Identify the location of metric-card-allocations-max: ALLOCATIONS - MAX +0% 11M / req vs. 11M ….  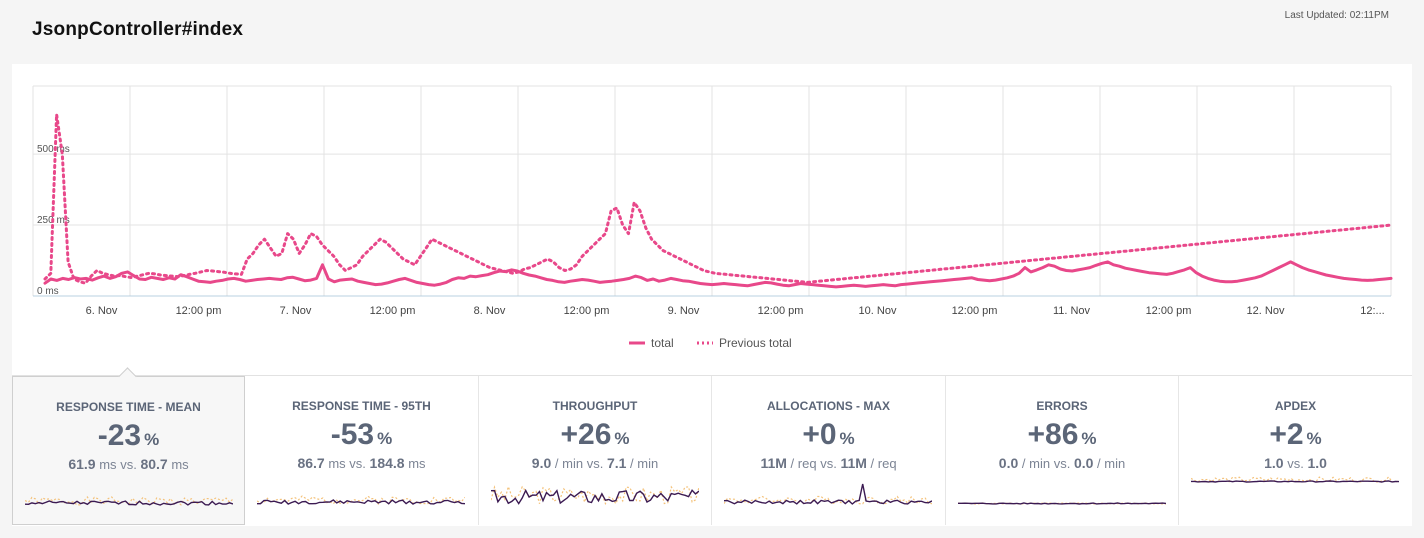
(829, 450).